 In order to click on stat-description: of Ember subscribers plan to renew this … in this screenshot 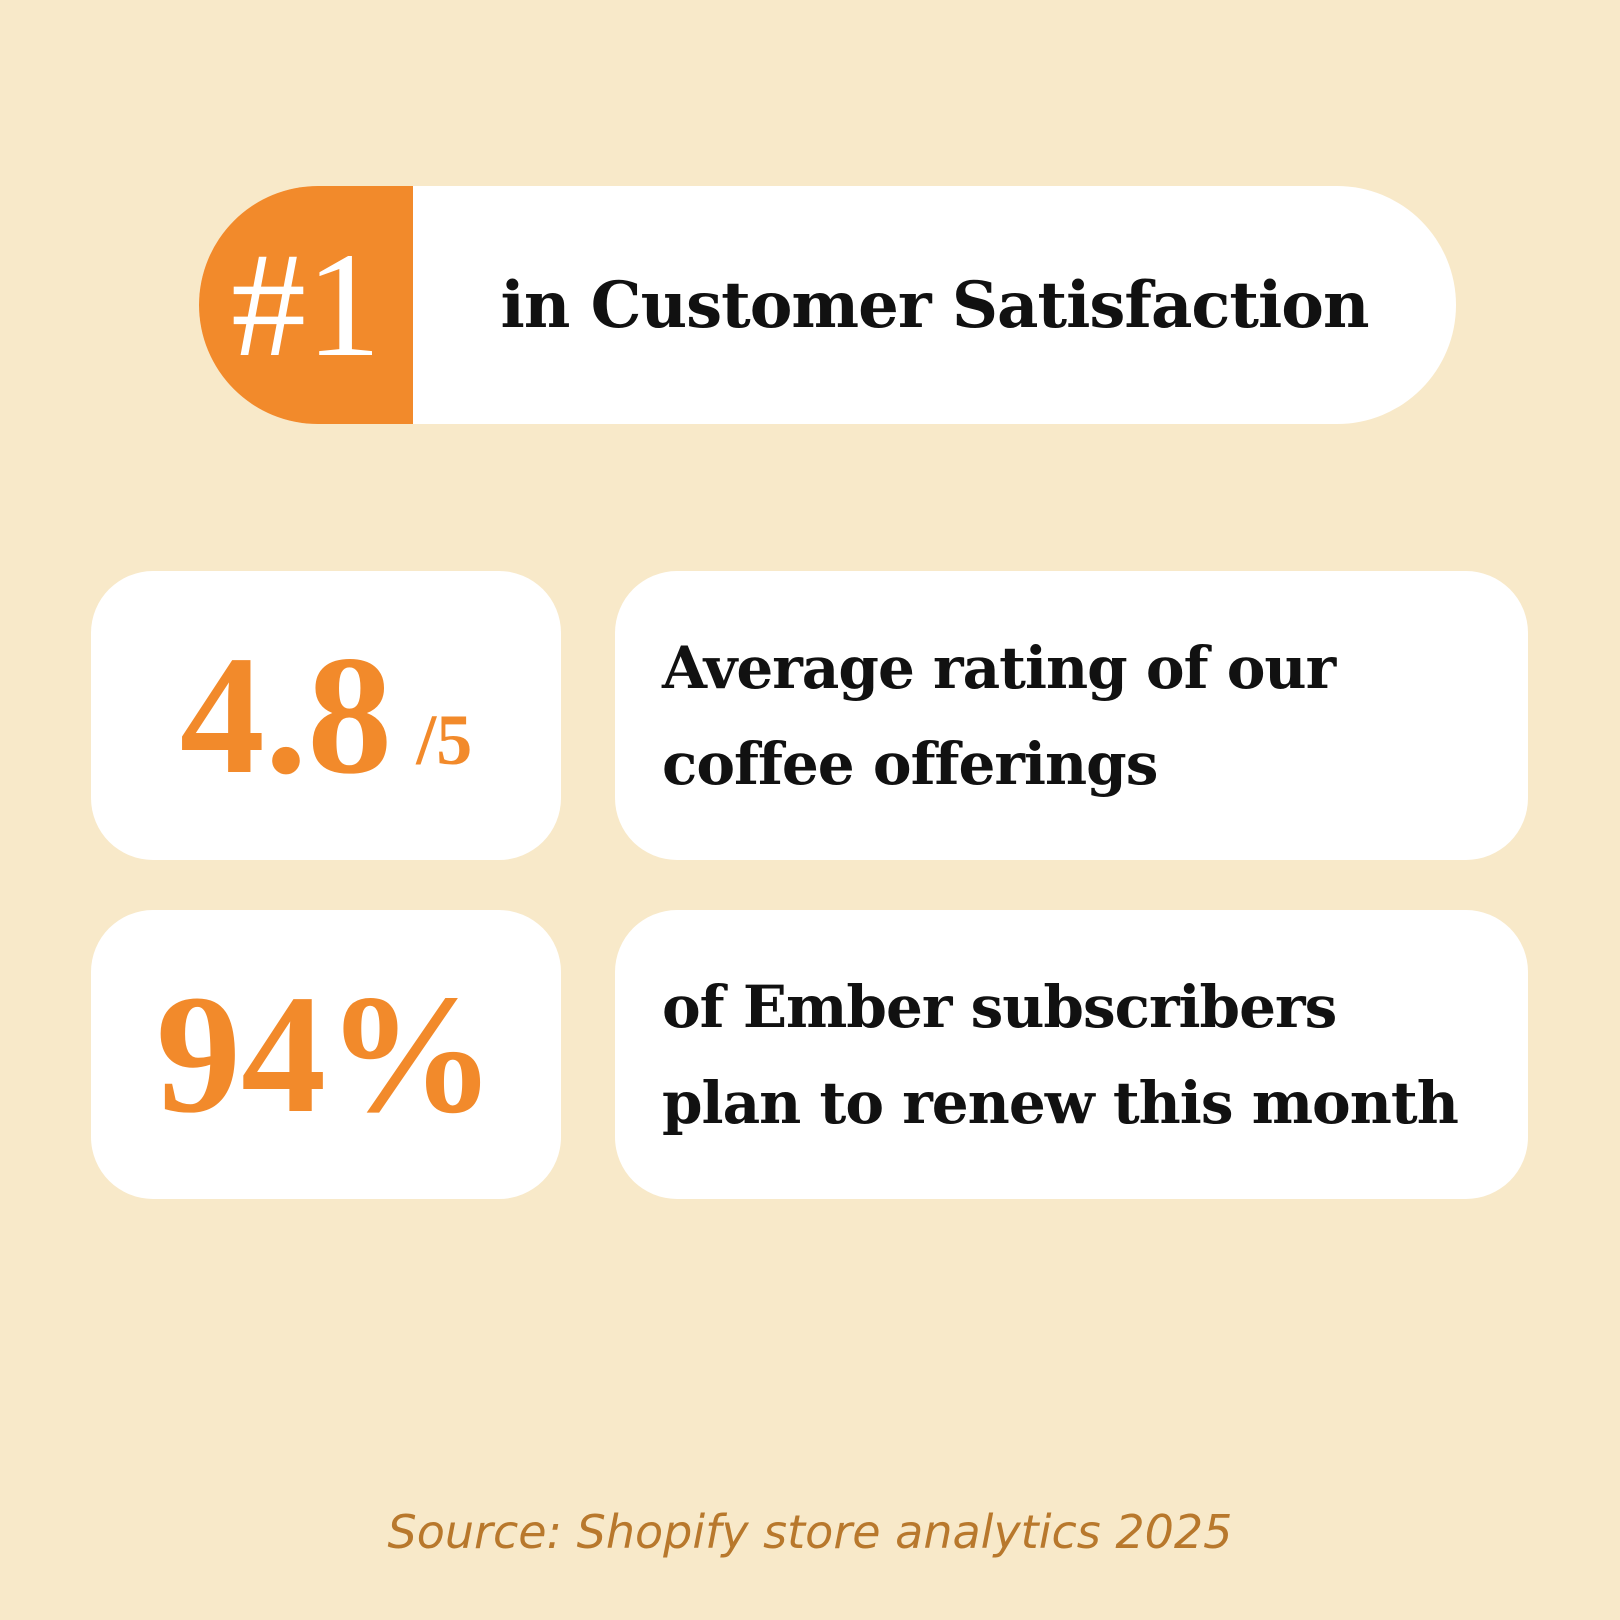, I will do `click(1071, 1054)`.